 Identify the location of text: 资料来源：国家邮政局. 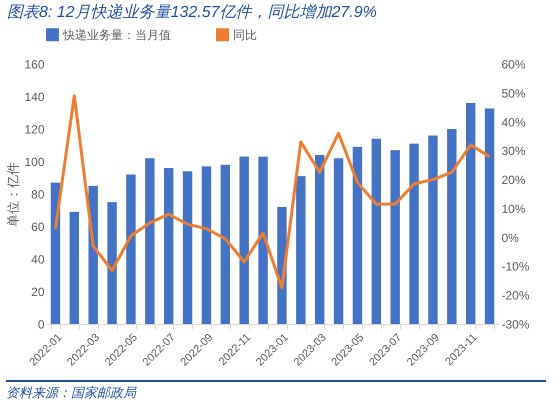
(276, 391).